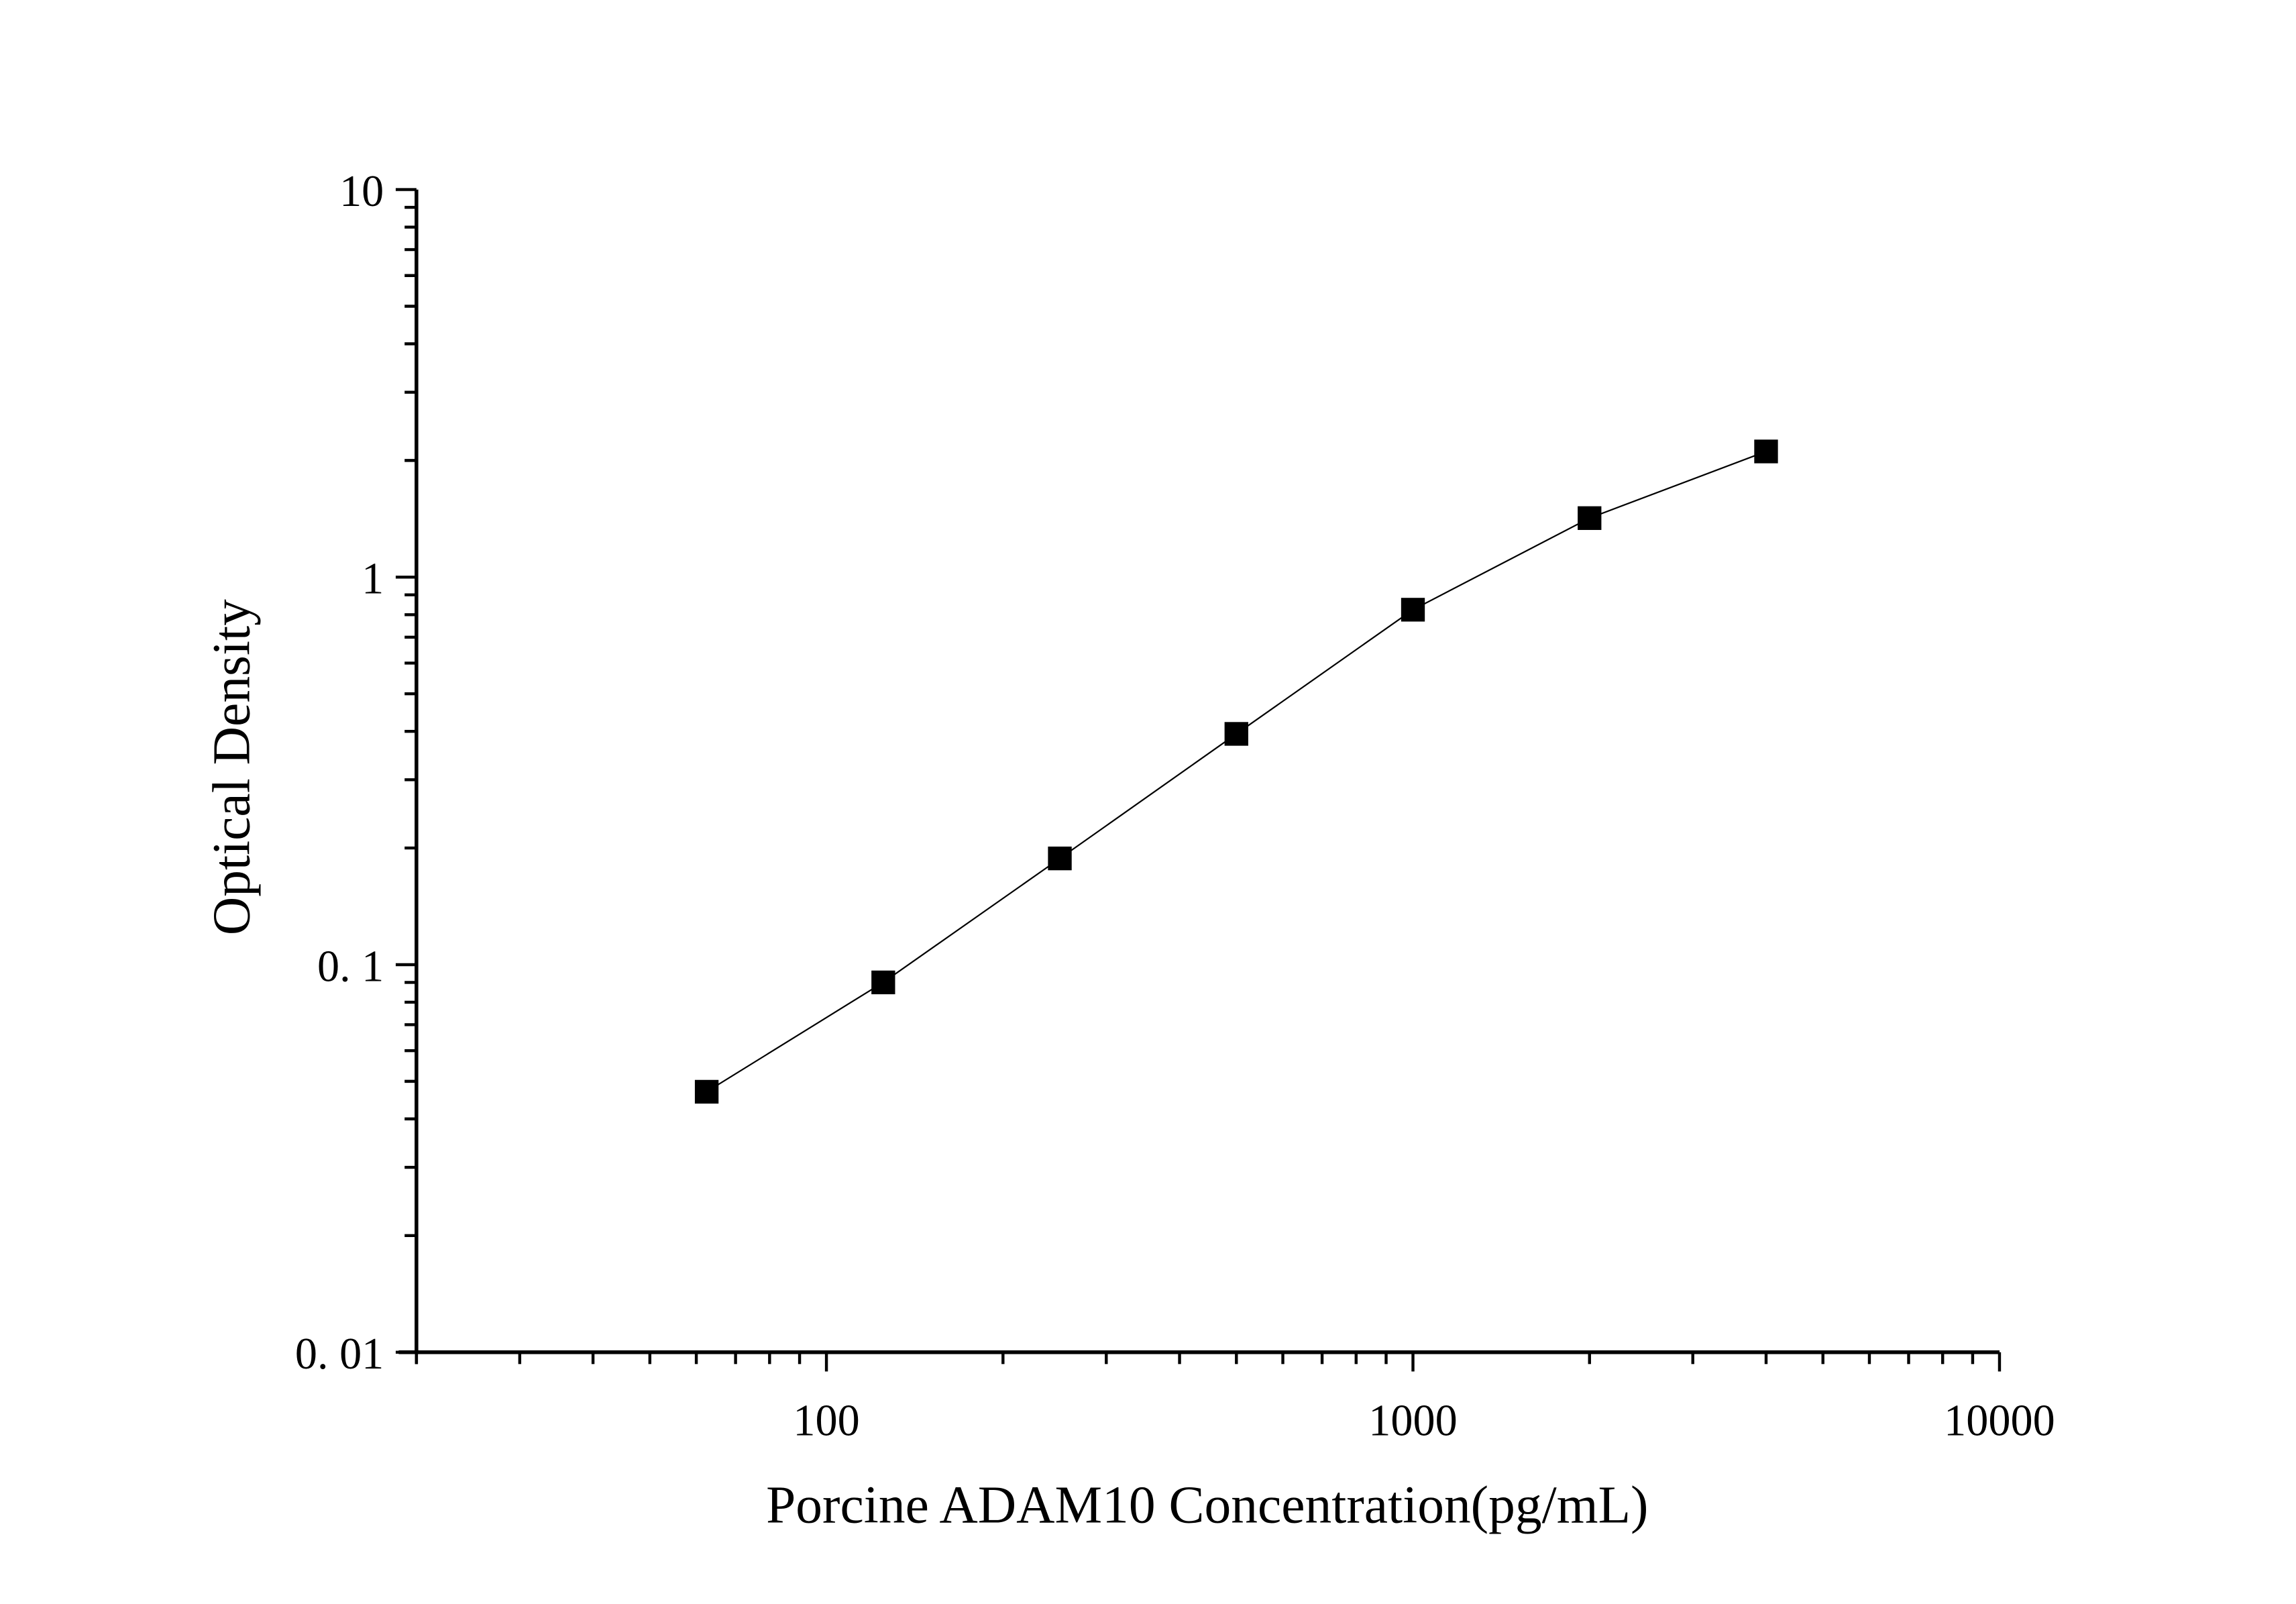 The width and height of the screenshot is (2296, 1604). Describe the element at coordinates (232, 767) in the screenshot. I see `y-axis-label: Optical Density` at that location.